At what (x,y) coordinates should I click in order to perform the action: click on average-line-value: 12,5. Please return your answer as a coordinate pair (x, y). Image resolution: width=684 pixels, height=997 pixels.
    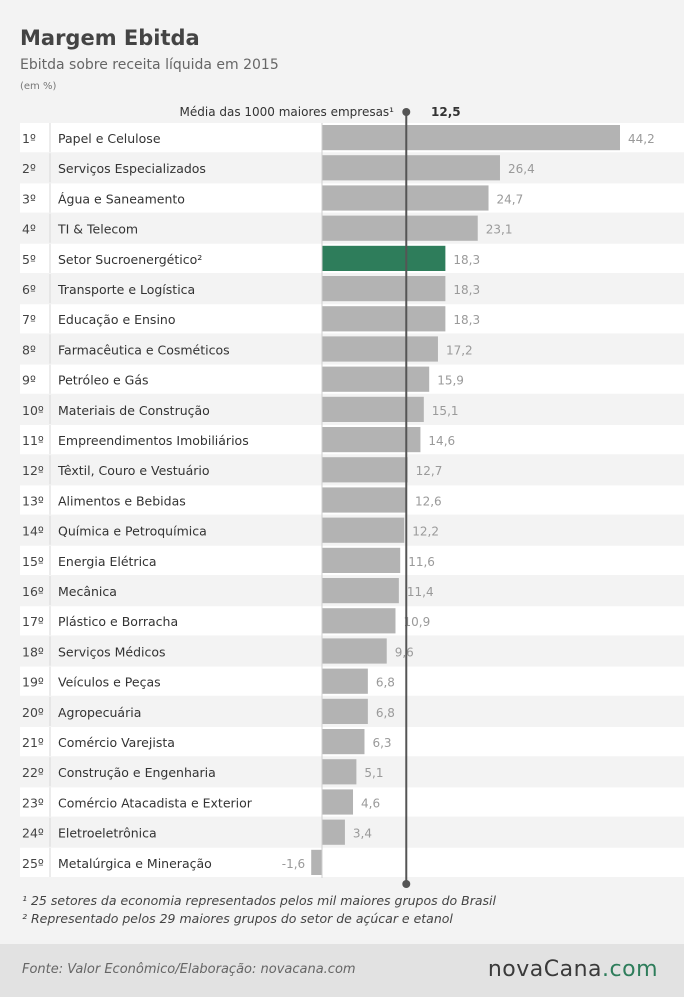
    Looking at the image, I should click on (446, 112).